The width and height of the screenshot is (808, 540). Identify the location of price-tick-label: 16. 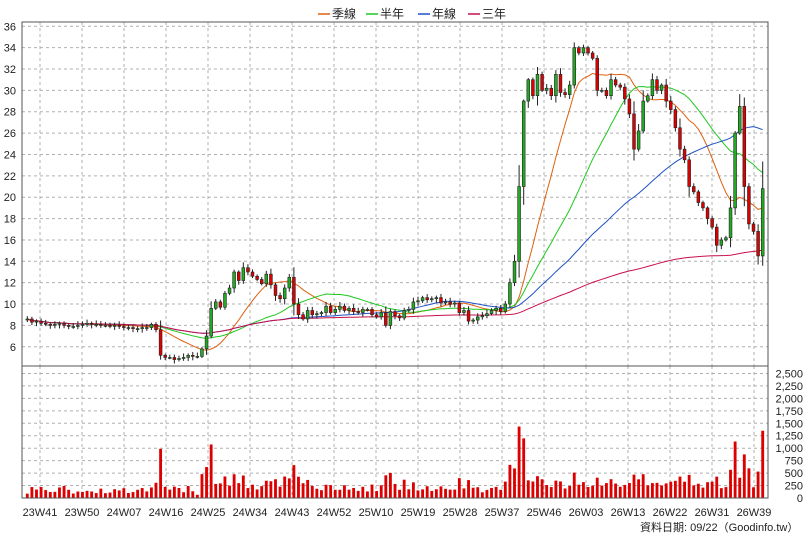
(10, 241).